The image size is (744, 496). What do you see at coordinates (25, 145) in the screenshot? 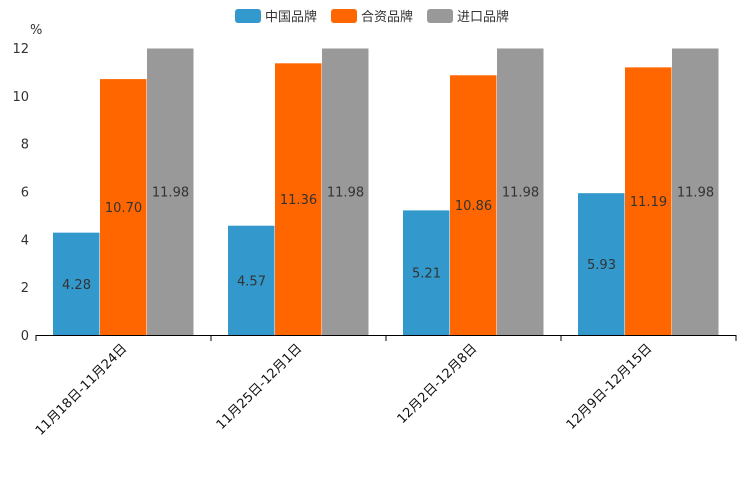
I see `y-tick-label: 8` at bounding box center [25, 145].